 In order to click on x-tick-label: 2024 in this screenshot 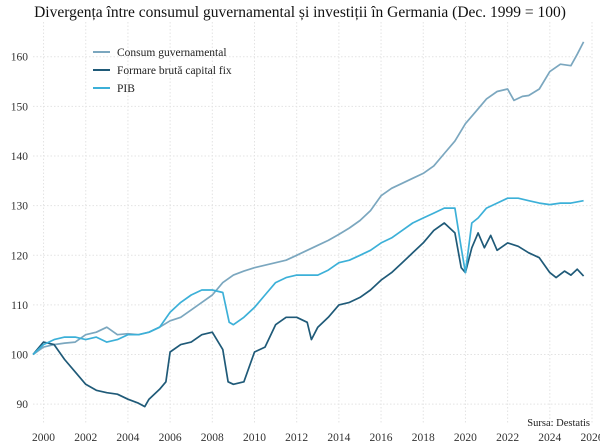, I will do `click(549, 438)`.